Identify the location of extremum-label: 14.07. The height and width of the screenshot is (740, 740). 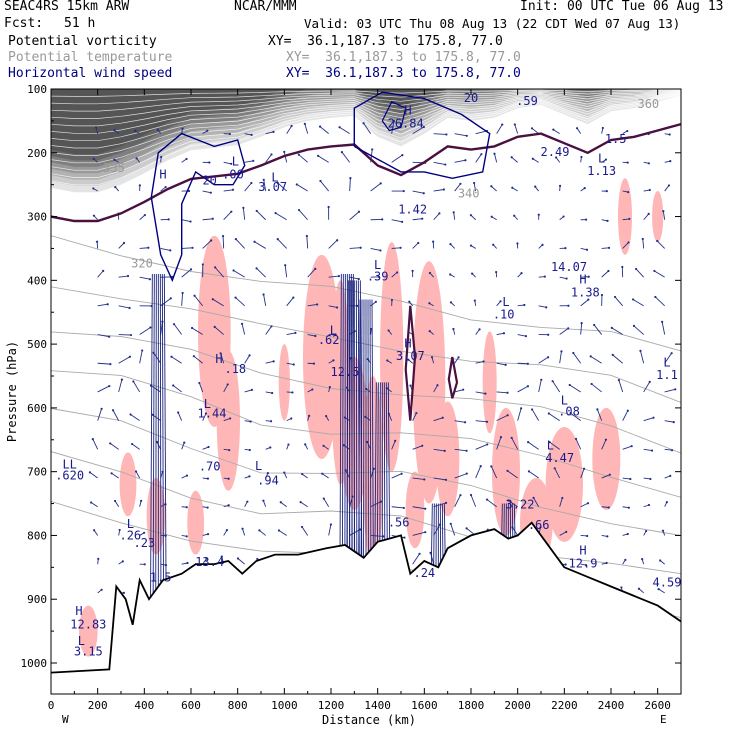
(569, 267).